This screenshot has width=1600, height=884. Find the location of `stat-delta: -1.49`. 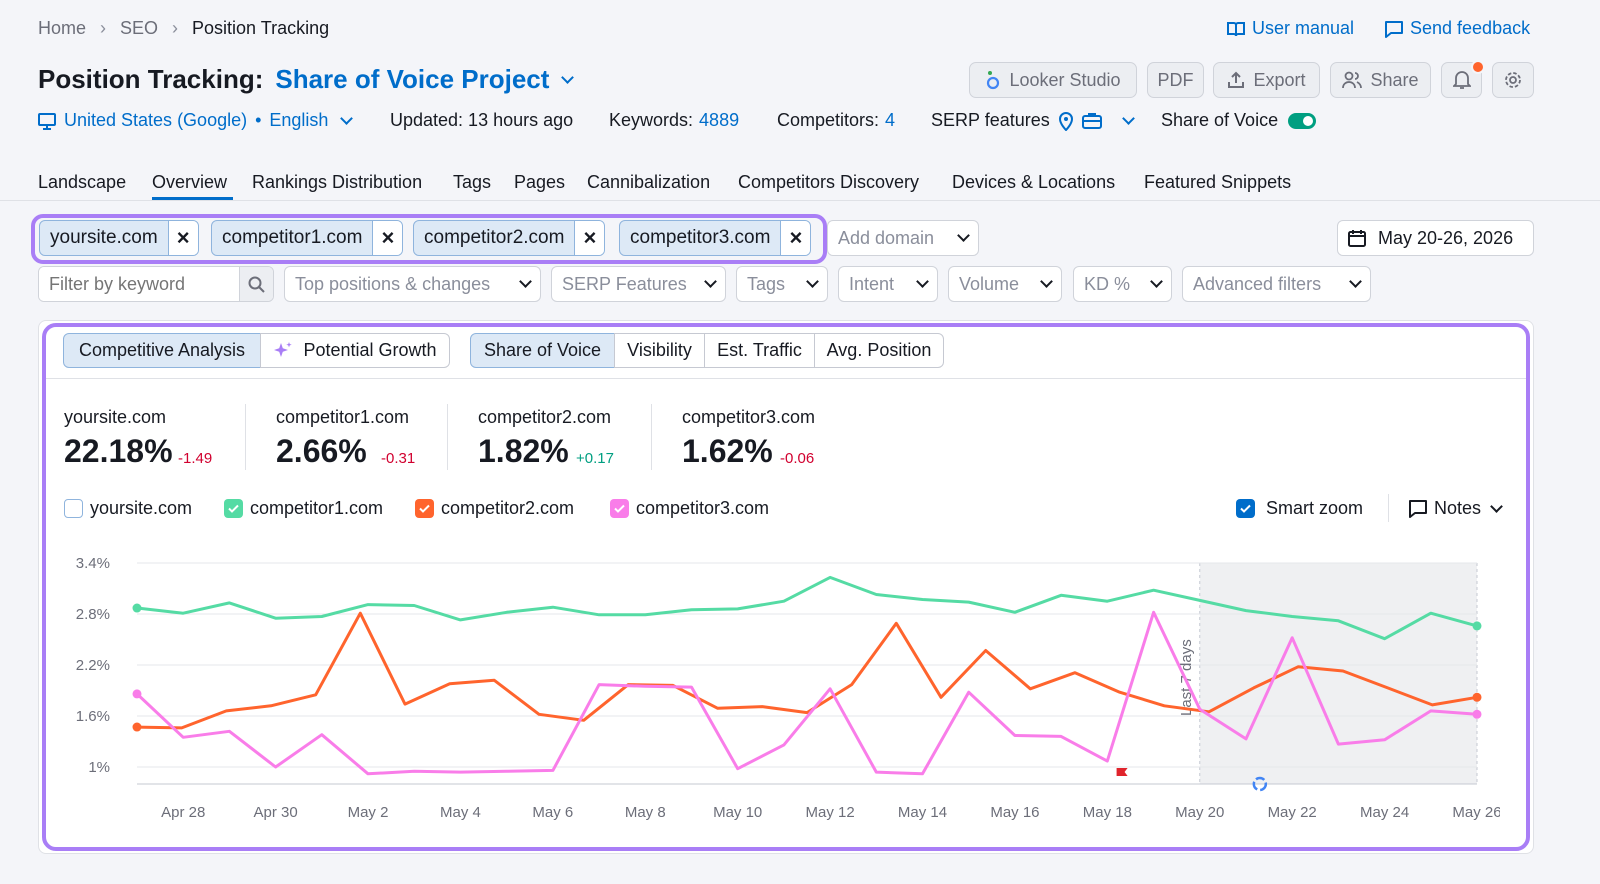

stat-delta: -1.49 is located at coordinates (195, 458).